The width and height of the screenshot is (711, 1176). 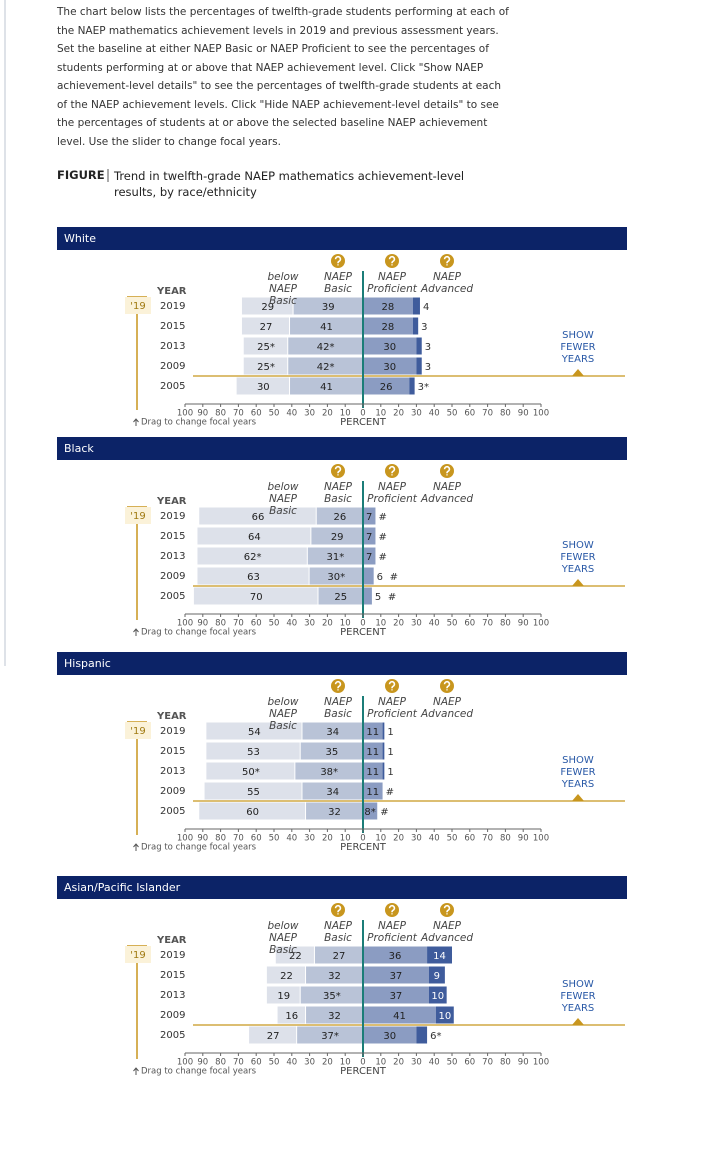 What do you see at coordinates (172, 306) in the screenshot?
I see `year-label: 2019` at bounding box center [172, 306].